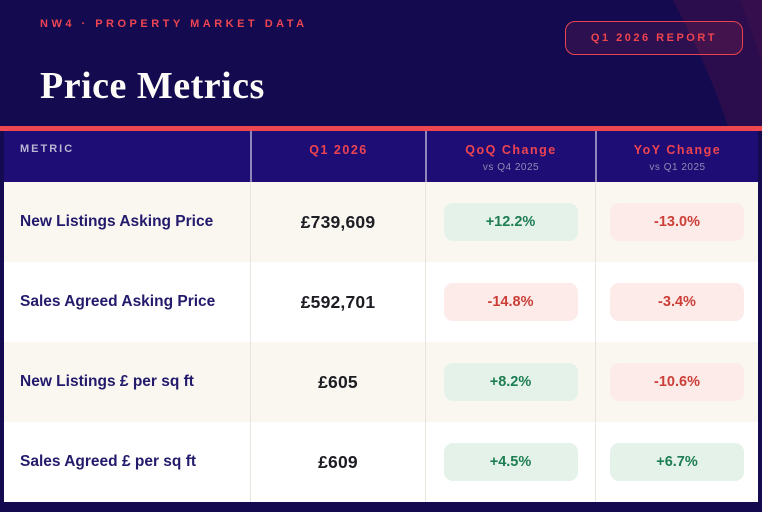 The height and width of the screenshot is (512, 762). I want to click on metric-value: £605, so click(338, 381).